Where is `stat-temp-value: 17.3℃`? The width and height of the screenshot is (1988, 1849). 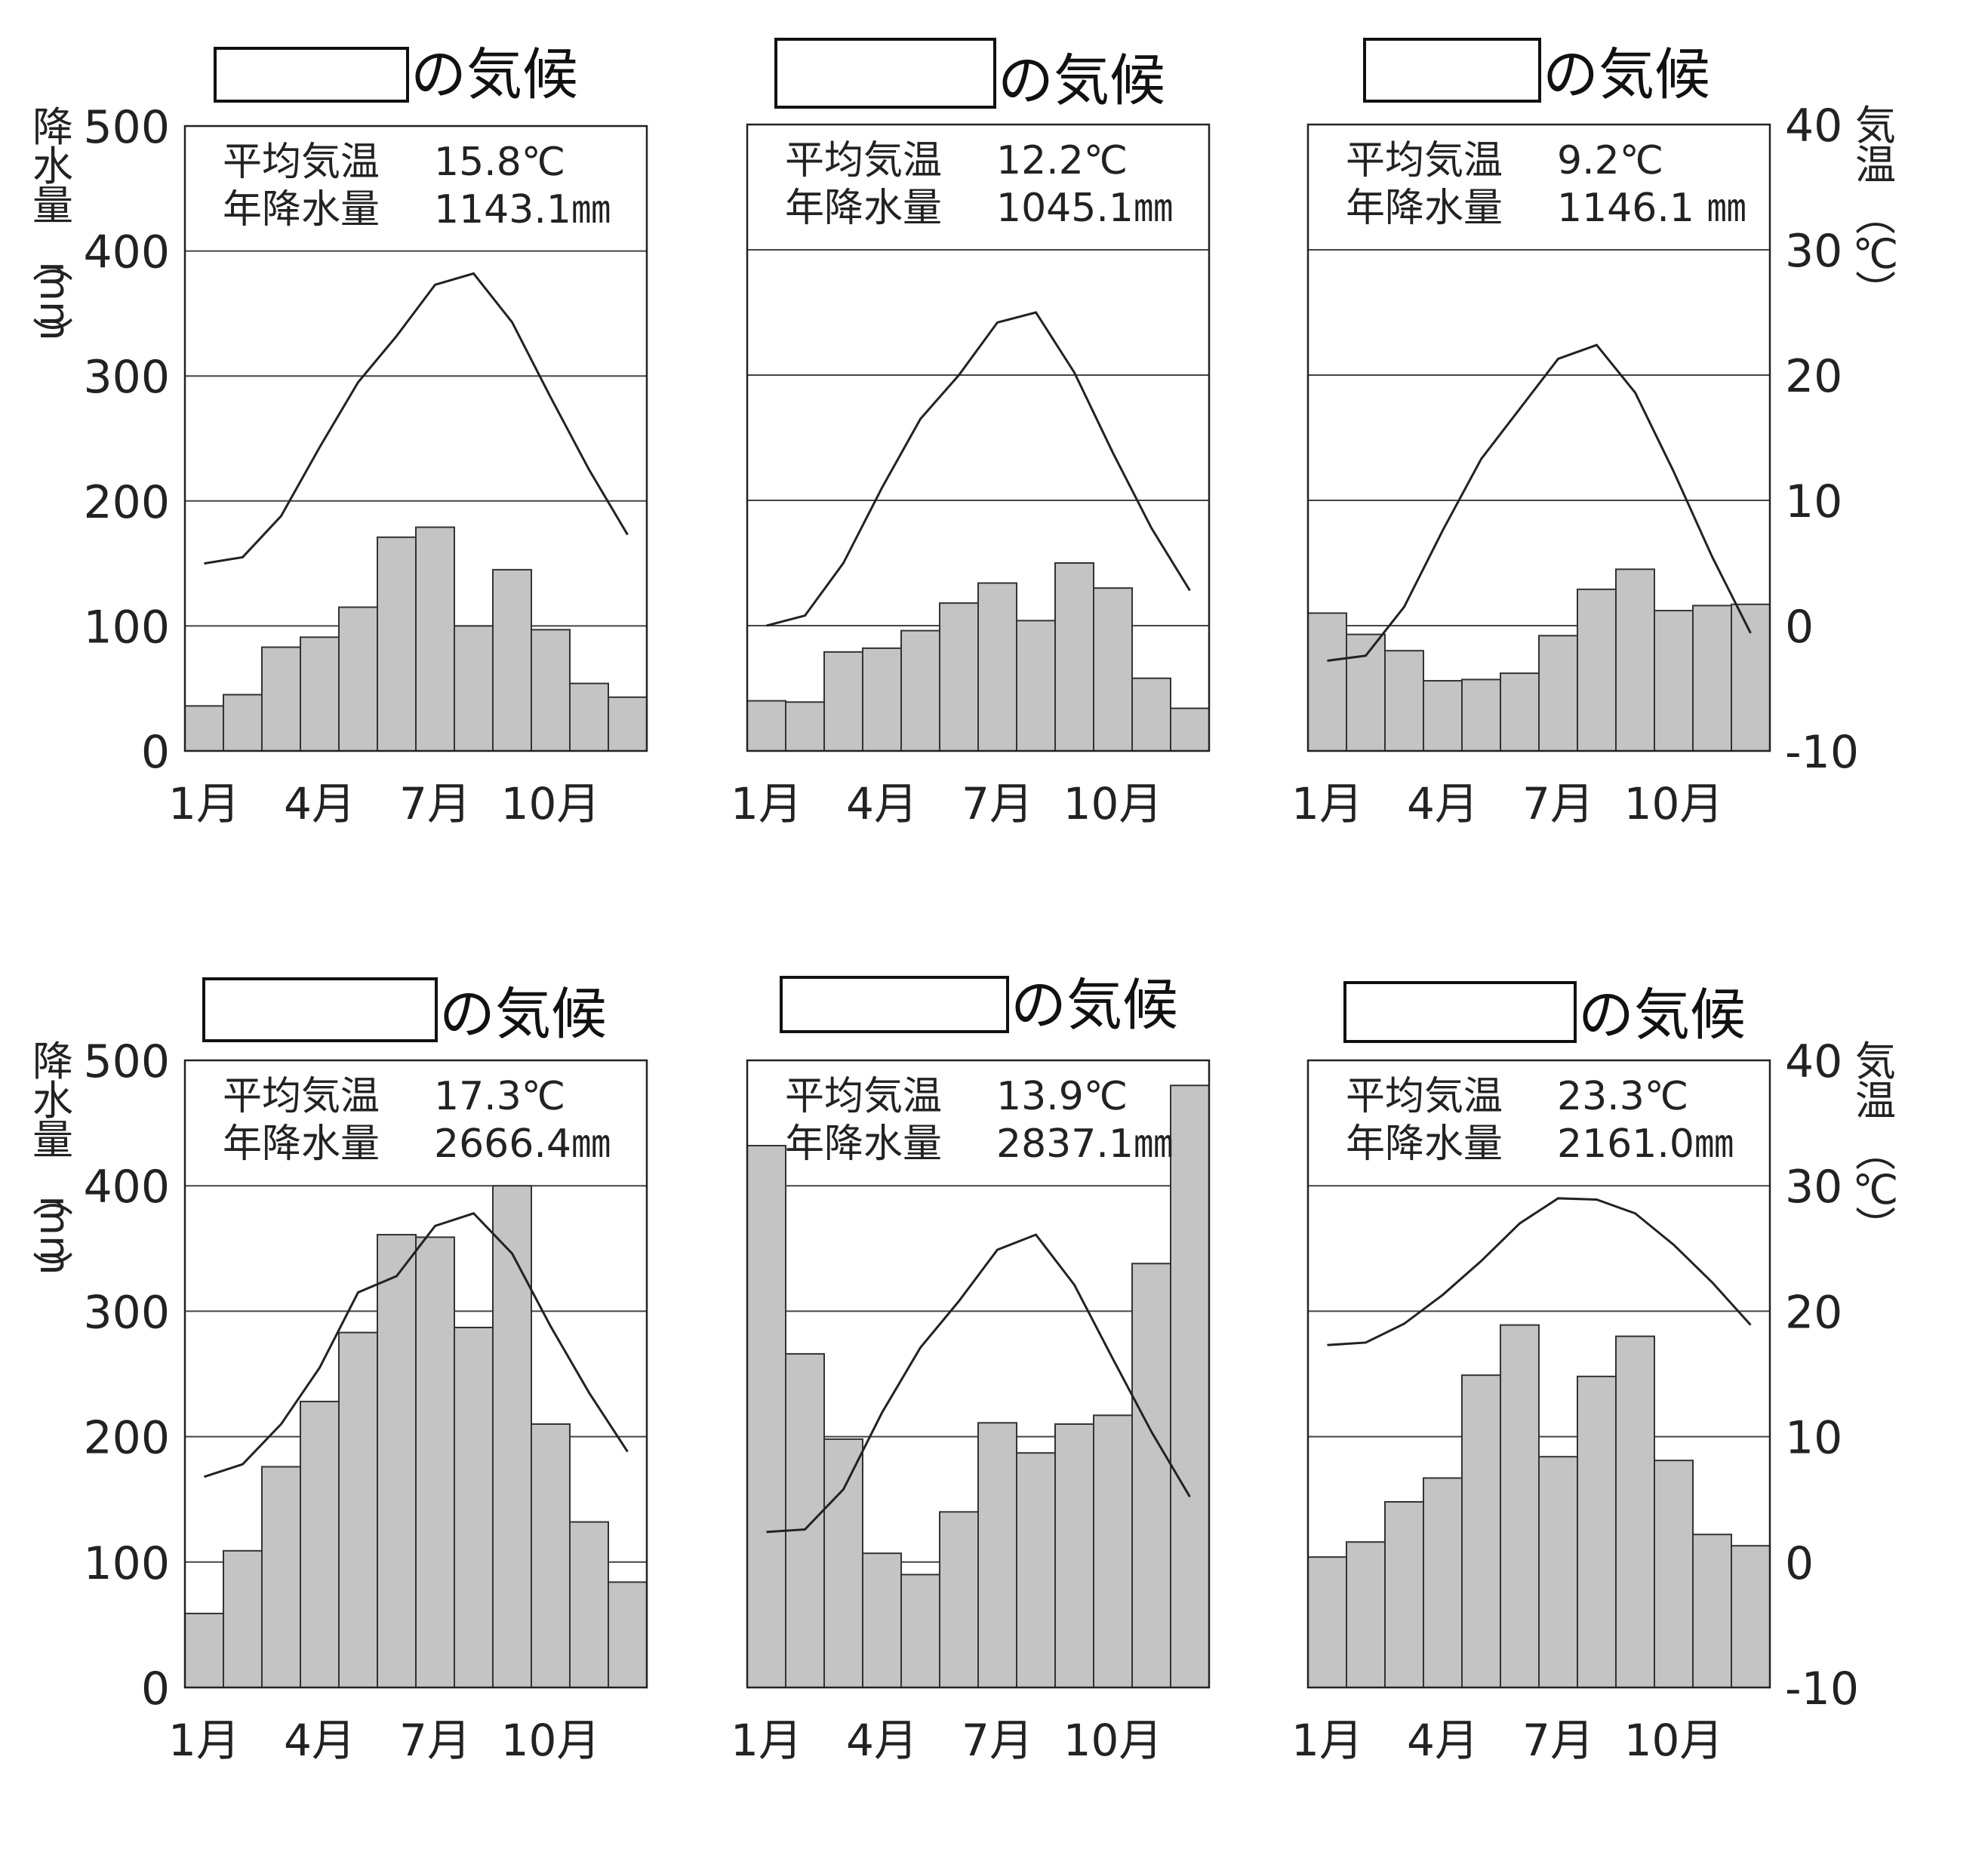
stat-temp-value: 17.3℃ is located at coordinates (499, 1096).